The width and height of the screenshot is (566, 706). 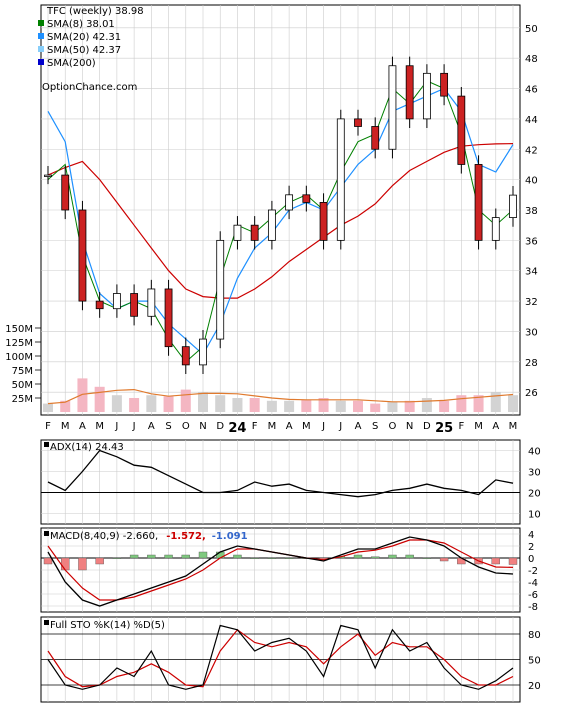 I want to click on legend-sma200: SMA(200), so click(x=71, y=63).